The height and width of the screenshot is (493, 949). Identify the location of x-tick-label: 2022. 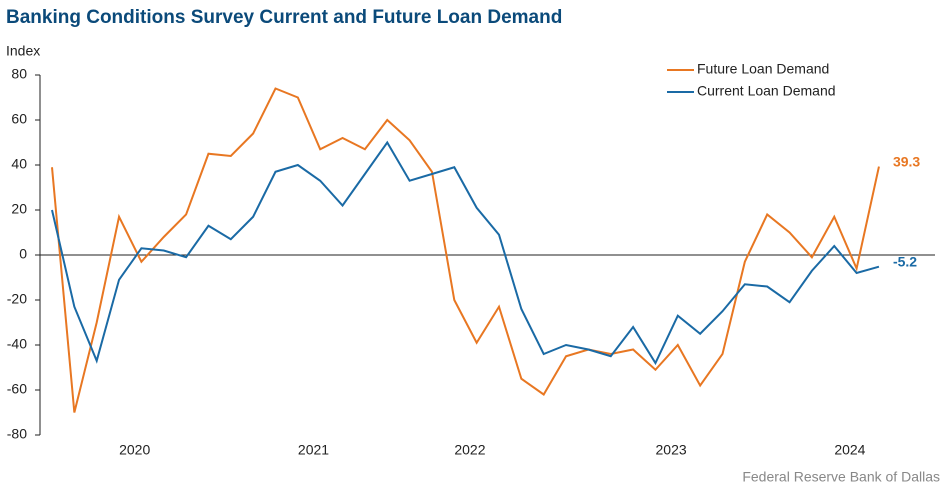
(469, 450).